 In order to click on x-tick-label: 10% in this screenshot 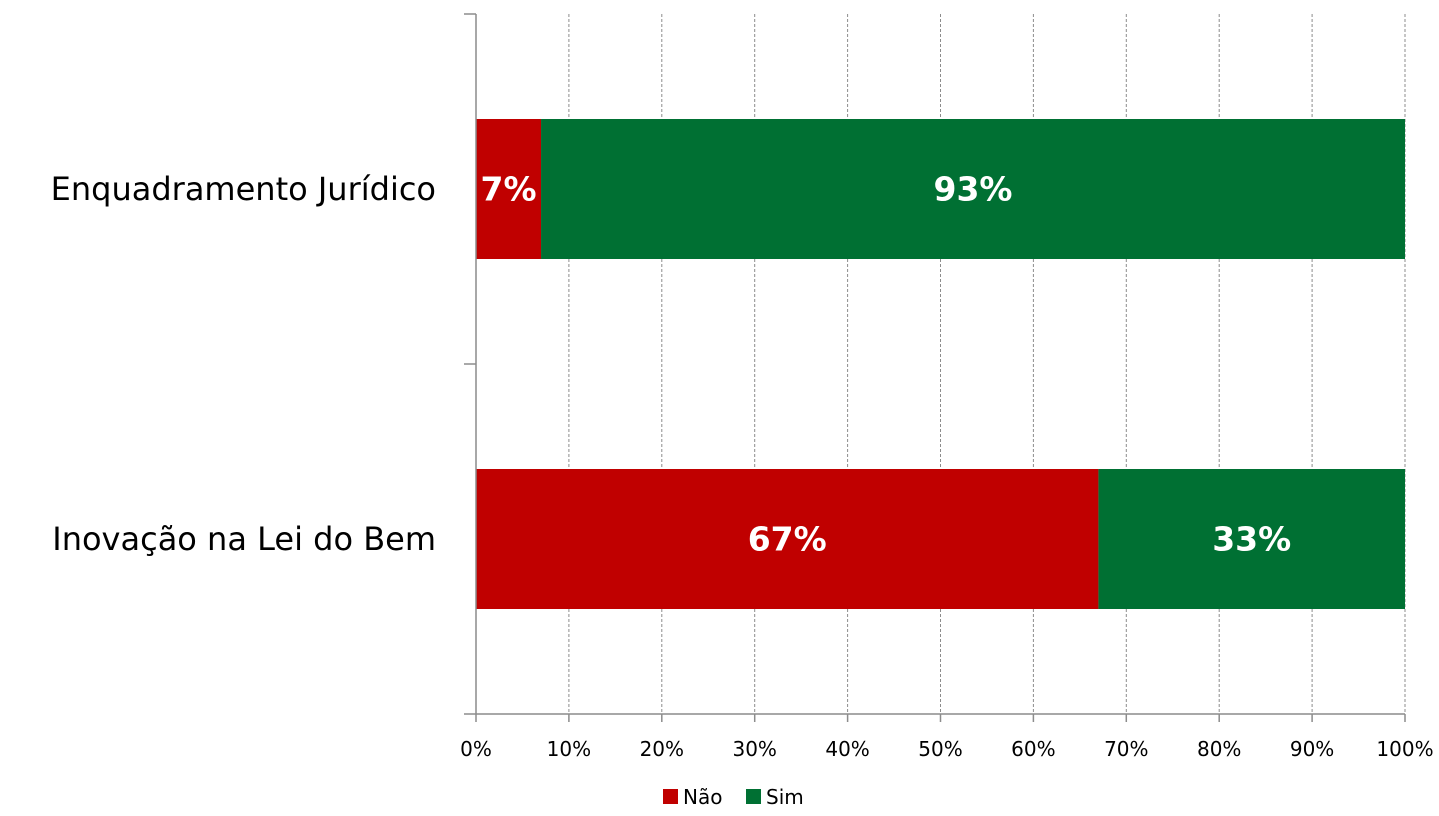, I will do `click(569, 749)`.